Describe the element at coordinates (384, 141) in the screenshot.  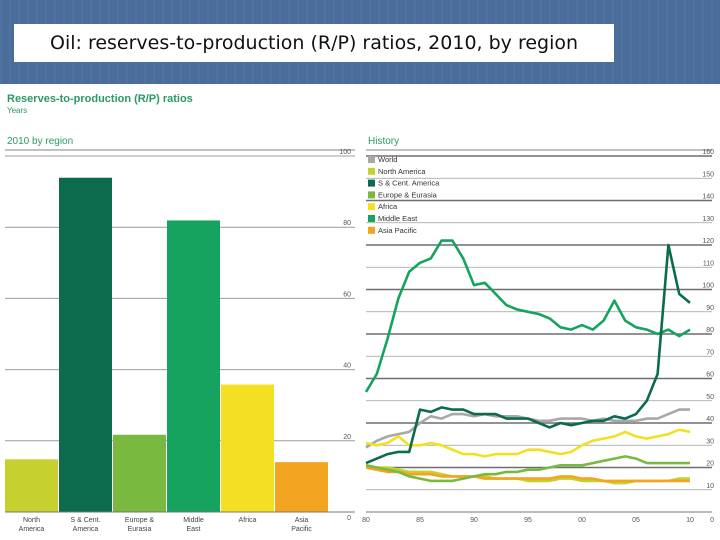
I see `history-panel-title: History` at that location.